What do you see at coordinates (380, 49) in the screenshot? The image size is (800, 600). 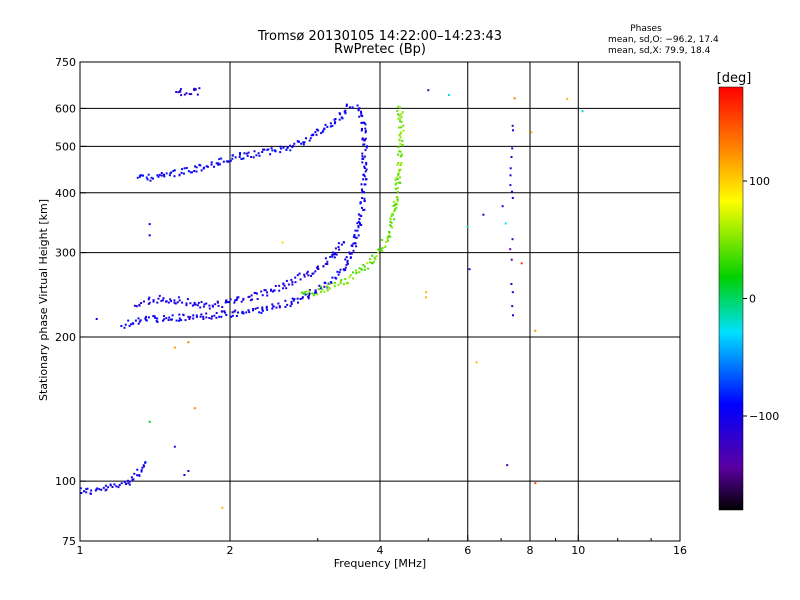 I see `chart-subtitle: RwPretec (Bp)` at bounding box center [380, 49].